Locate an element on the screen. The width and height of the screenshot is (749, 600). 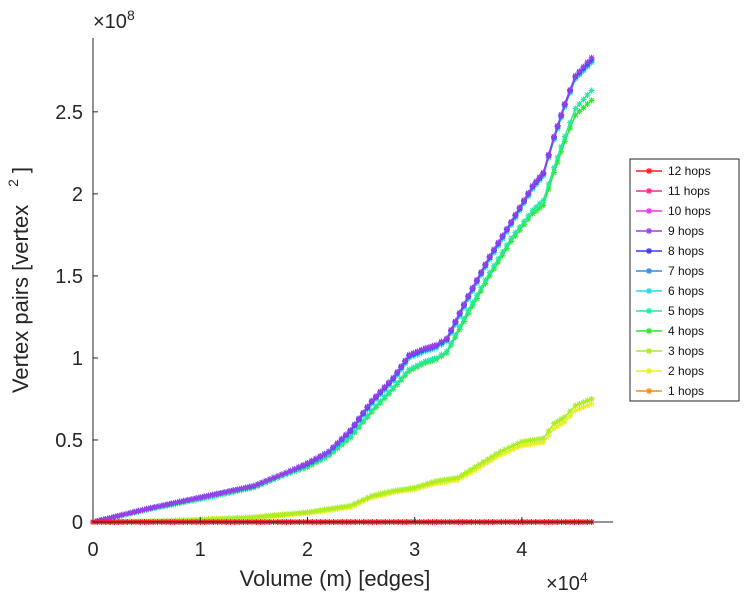
y-tick-label: 2 is located at coordinates (77, 195).